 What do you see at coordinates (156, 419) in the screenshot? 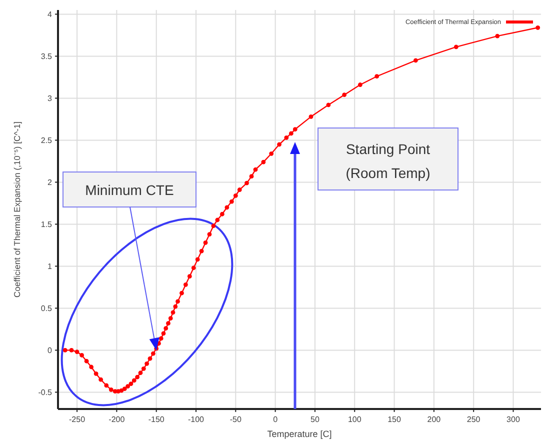
I see `x-tick-label: -150` at bounding box center [156, 419].